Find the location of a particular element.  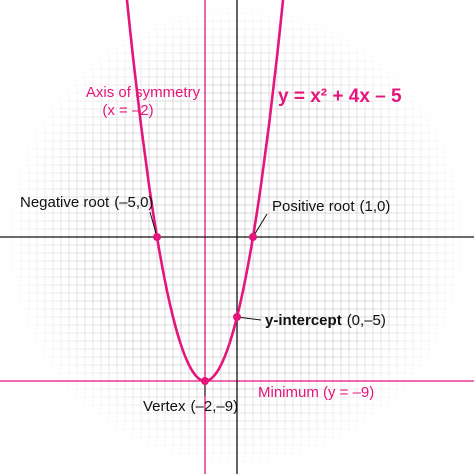

point-label: Negative root (–5,0) is located at coordinates (86, 202).